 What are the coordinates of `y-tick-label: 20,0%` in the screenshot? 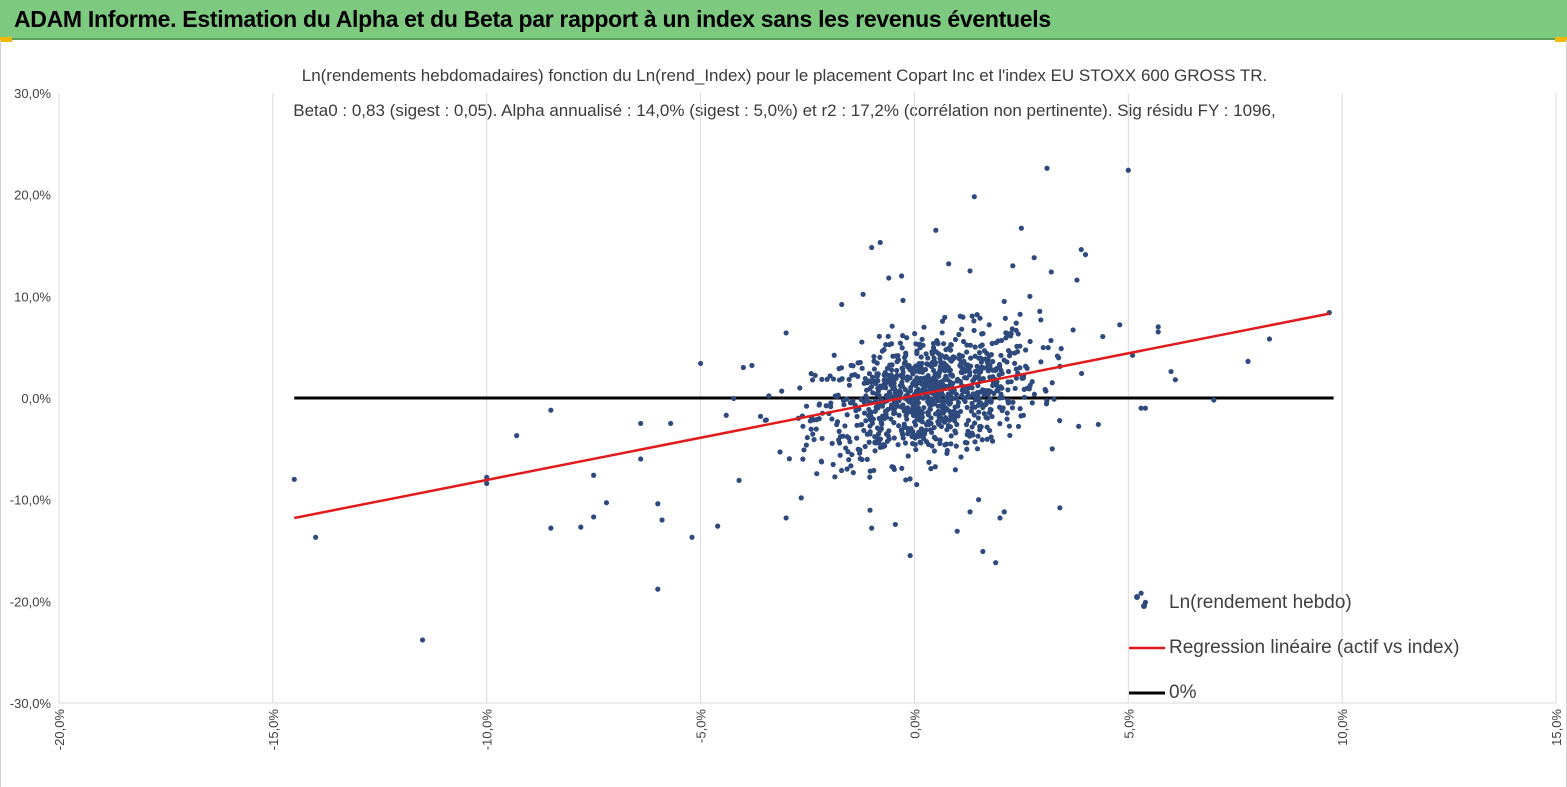 It's located at (32, 195).